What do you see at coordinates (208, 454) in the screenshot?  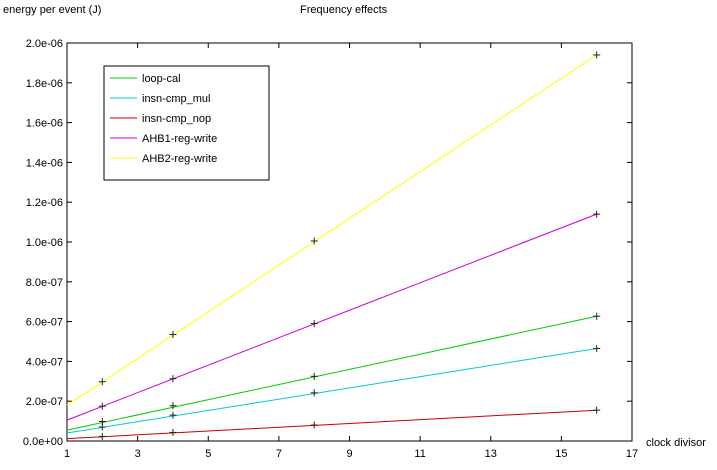 I see `x-tick-label: 5` at bounding box center [208, 454].